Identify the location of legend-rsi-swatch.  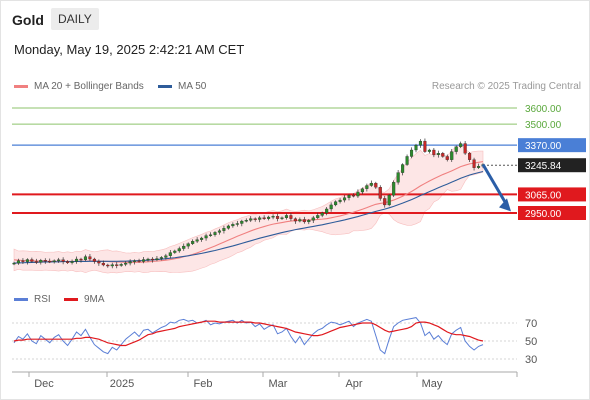
(21, 299).